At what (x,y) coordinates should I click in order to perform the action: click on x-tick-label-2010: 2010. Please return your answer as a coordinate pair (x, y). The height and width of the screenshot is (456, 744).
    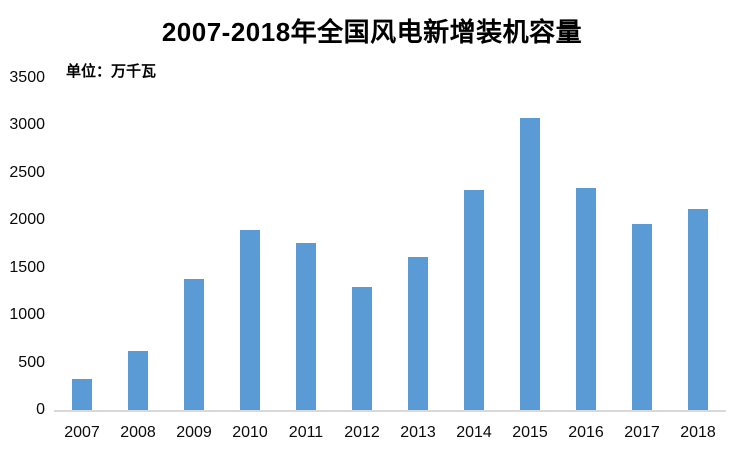
    Looking at the image, I should click on (250, 432).